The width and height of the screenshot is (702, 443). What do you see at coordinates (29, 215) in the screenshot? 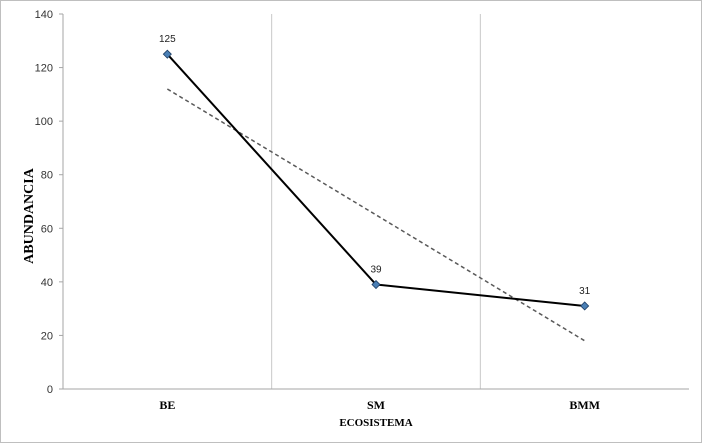
I see `y-axis-title: ABUNDANCIA` at bounding box center [29, 215].